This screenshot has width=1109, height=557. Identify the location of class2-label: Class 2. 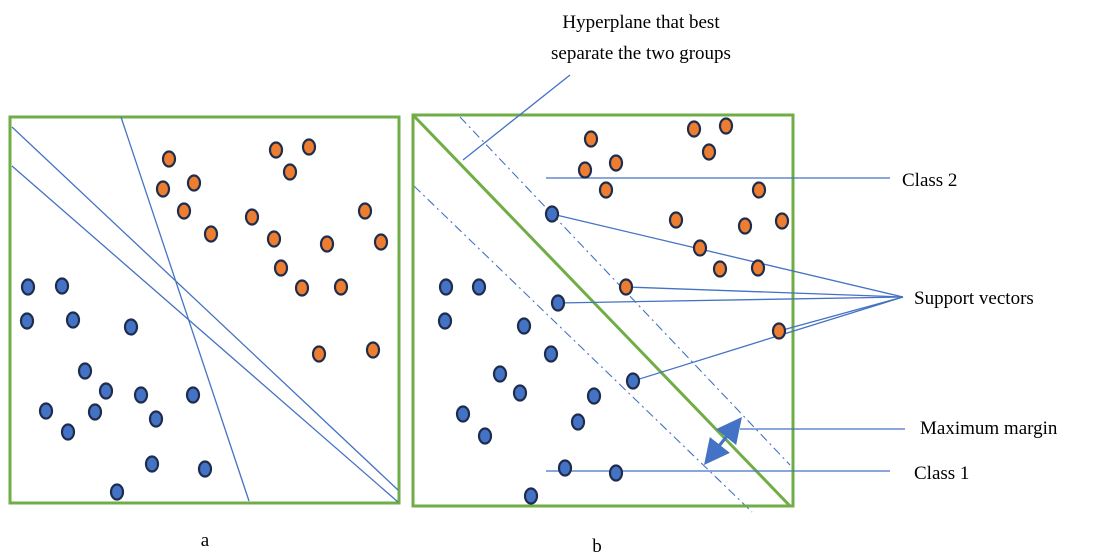
(929, 180).